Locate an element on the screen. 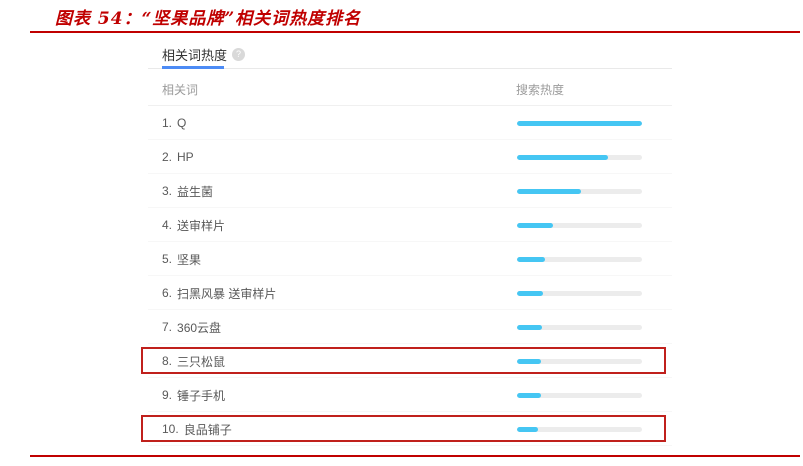  row-rank: 7. is located at coordinates (167, 327).